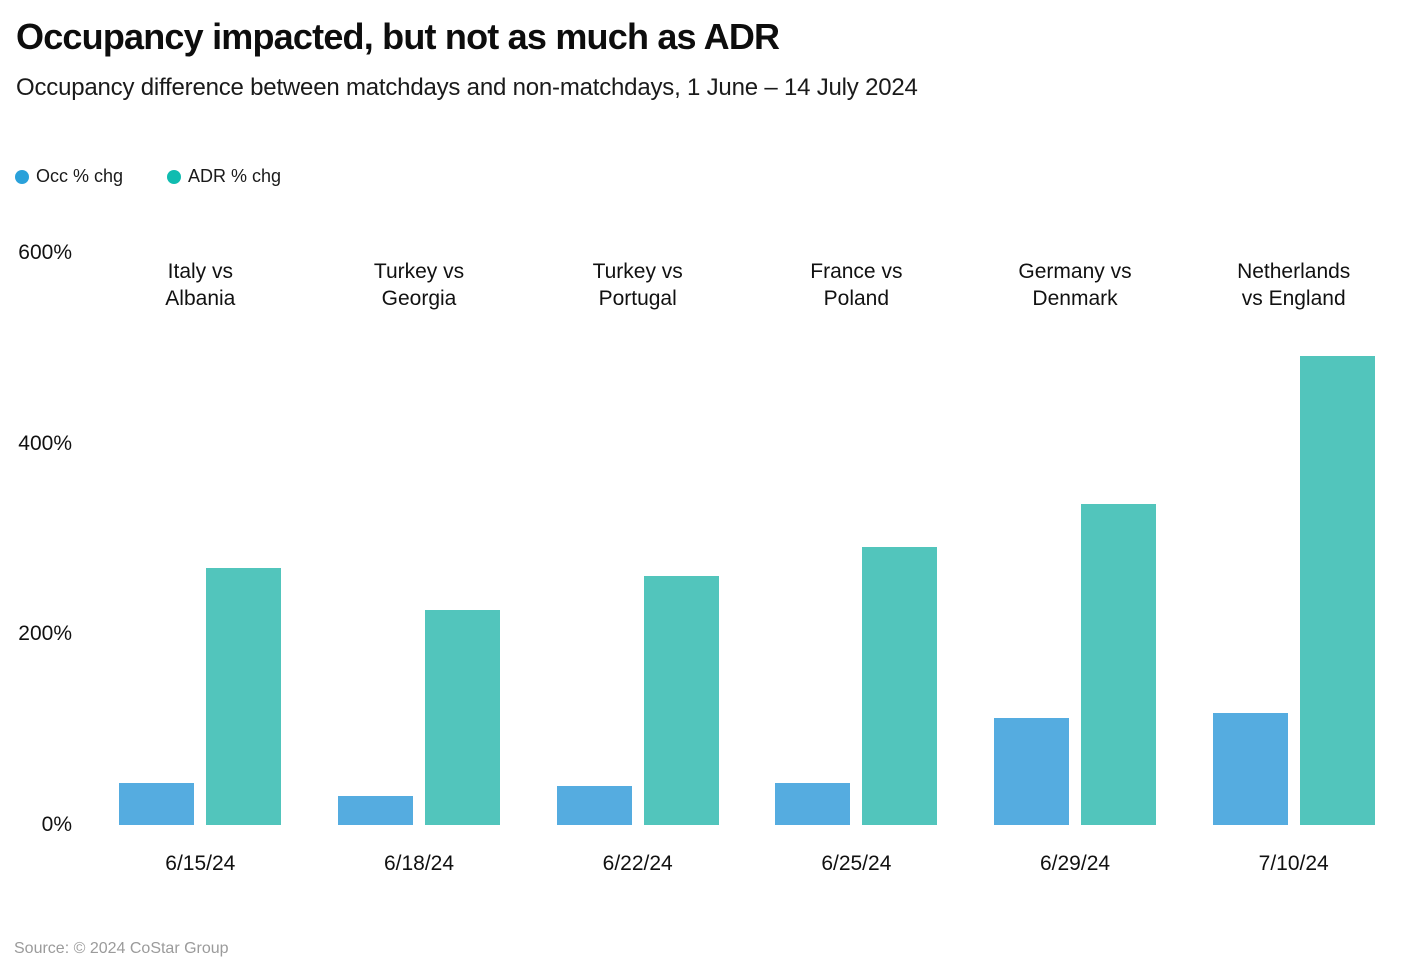  Describe the element at coordinates (419, 285) in the screenshot. I see `matchup-label: Turkey vs Georgia` at that location.